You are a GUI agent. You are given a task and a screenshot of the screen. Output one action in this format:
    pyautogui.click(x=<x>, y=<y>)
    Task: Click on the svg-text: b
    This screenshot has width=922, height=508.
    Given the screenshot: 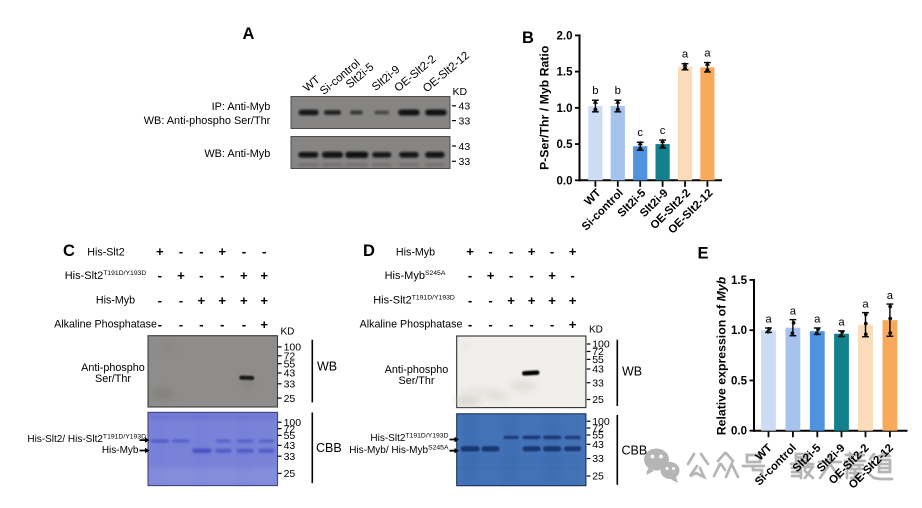 What is the action you would take?
    pyautogui.click(x=595, y=91)
    